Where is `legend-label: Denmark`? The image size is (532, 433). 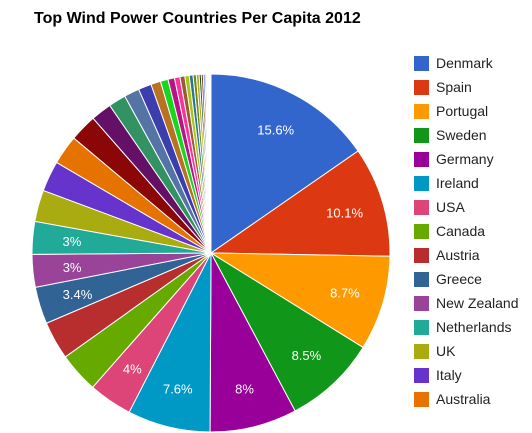 legend-label: Denmark is located at coordinates (464, 63).